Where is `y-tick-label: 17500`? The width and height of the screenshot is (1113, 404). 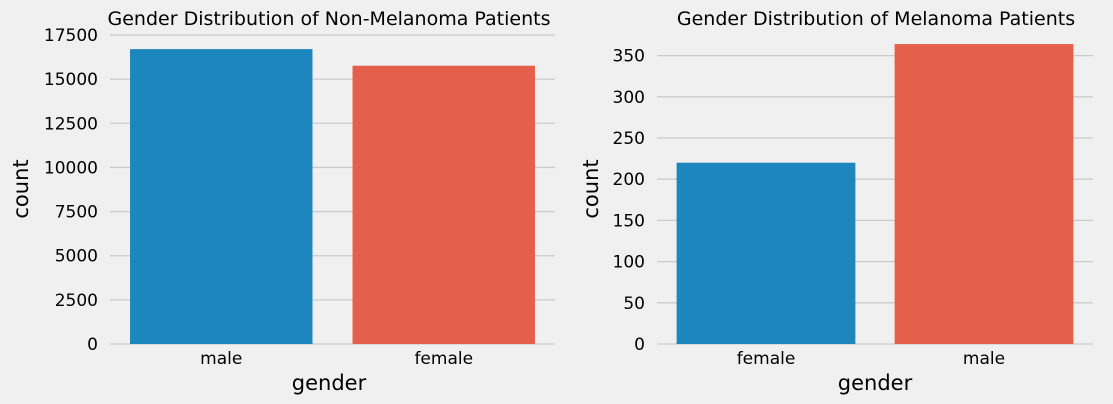 y-tick-label: 17500 is located at coordinates (71, 36).